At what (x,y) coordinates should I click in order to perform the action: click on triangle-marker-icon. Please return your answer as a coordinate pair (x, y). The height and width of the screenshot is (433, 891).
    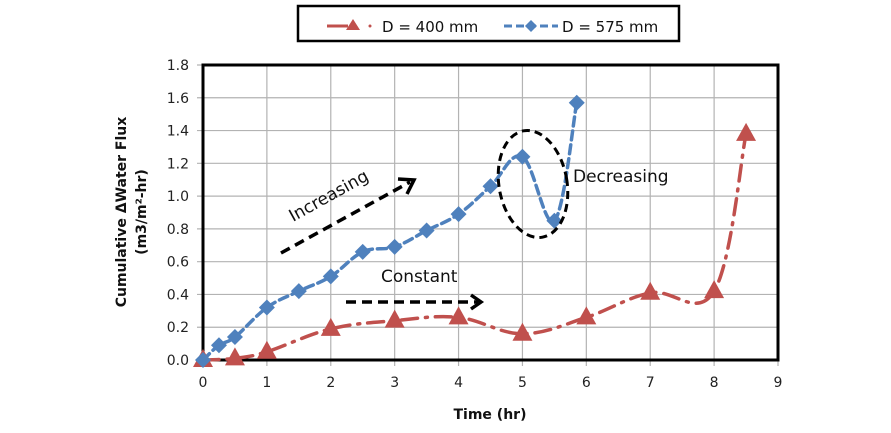
    Looking at the image, I should click on (353, 24).